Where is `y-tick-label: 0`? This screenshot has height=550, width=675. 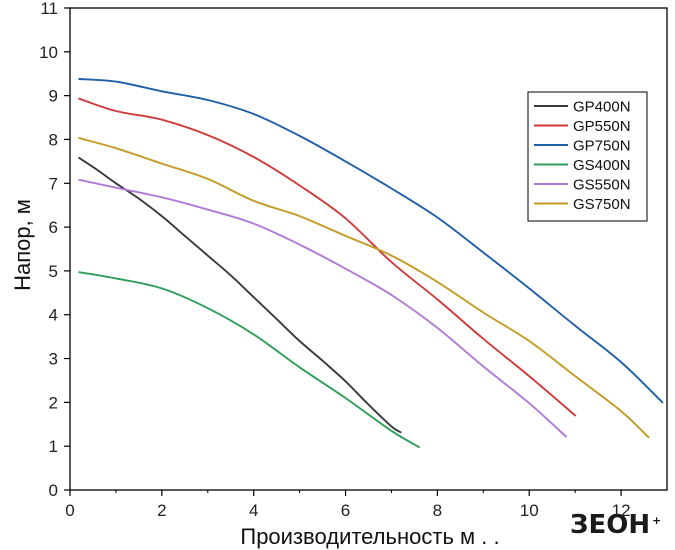
y-tick-label: 0 is located at coordinates (53, 490).